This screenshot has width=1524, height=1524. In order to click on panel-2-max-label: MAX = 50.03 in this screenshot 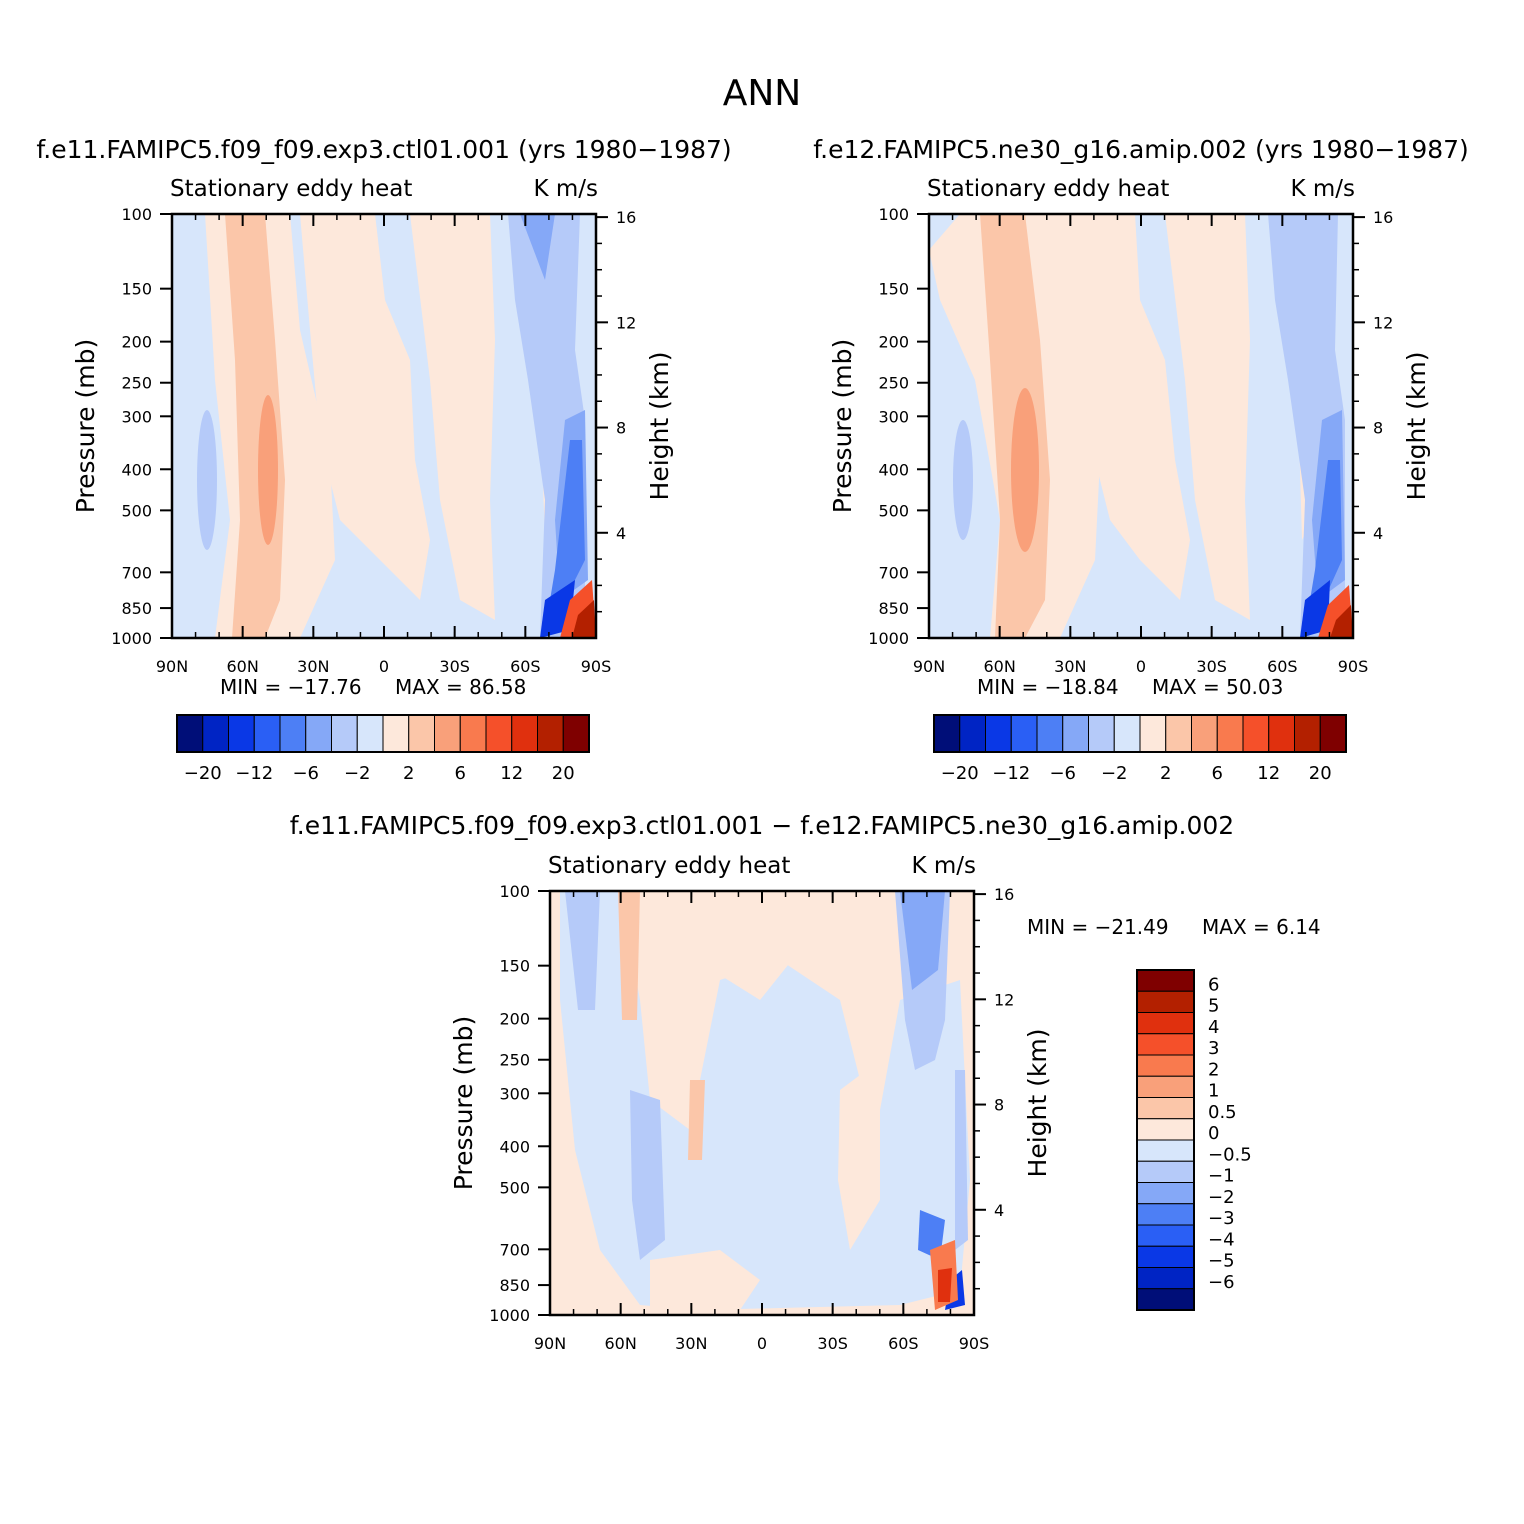, I will do `click(1217, 687)`.